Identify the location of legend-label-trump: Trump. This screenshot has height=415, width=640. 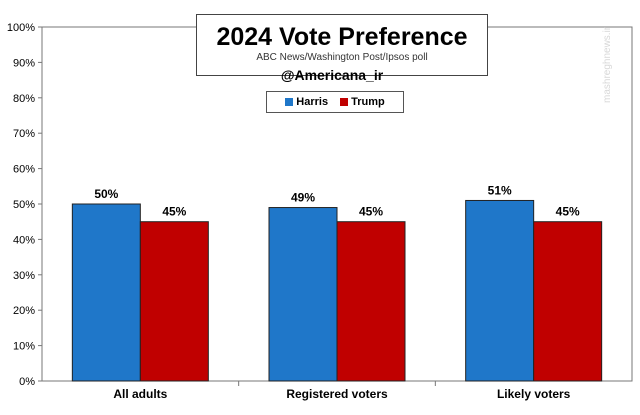
(368, 102).